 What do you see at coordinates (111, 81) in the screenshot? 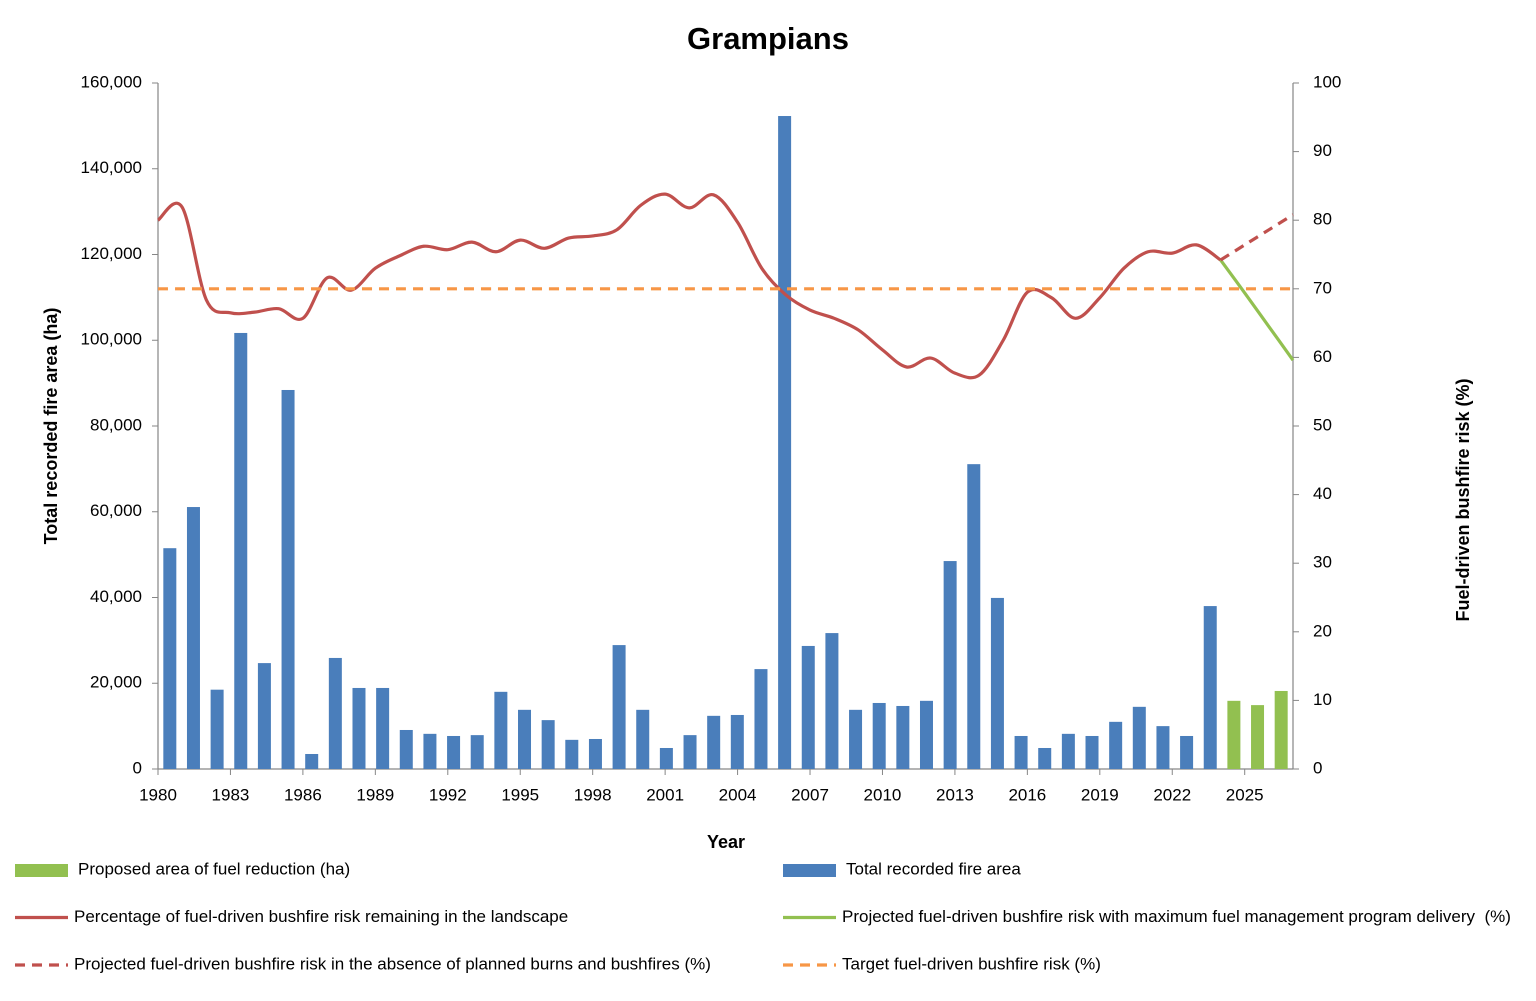
I see `y-tick-label: 160,000` at bounding box center [111, 81].